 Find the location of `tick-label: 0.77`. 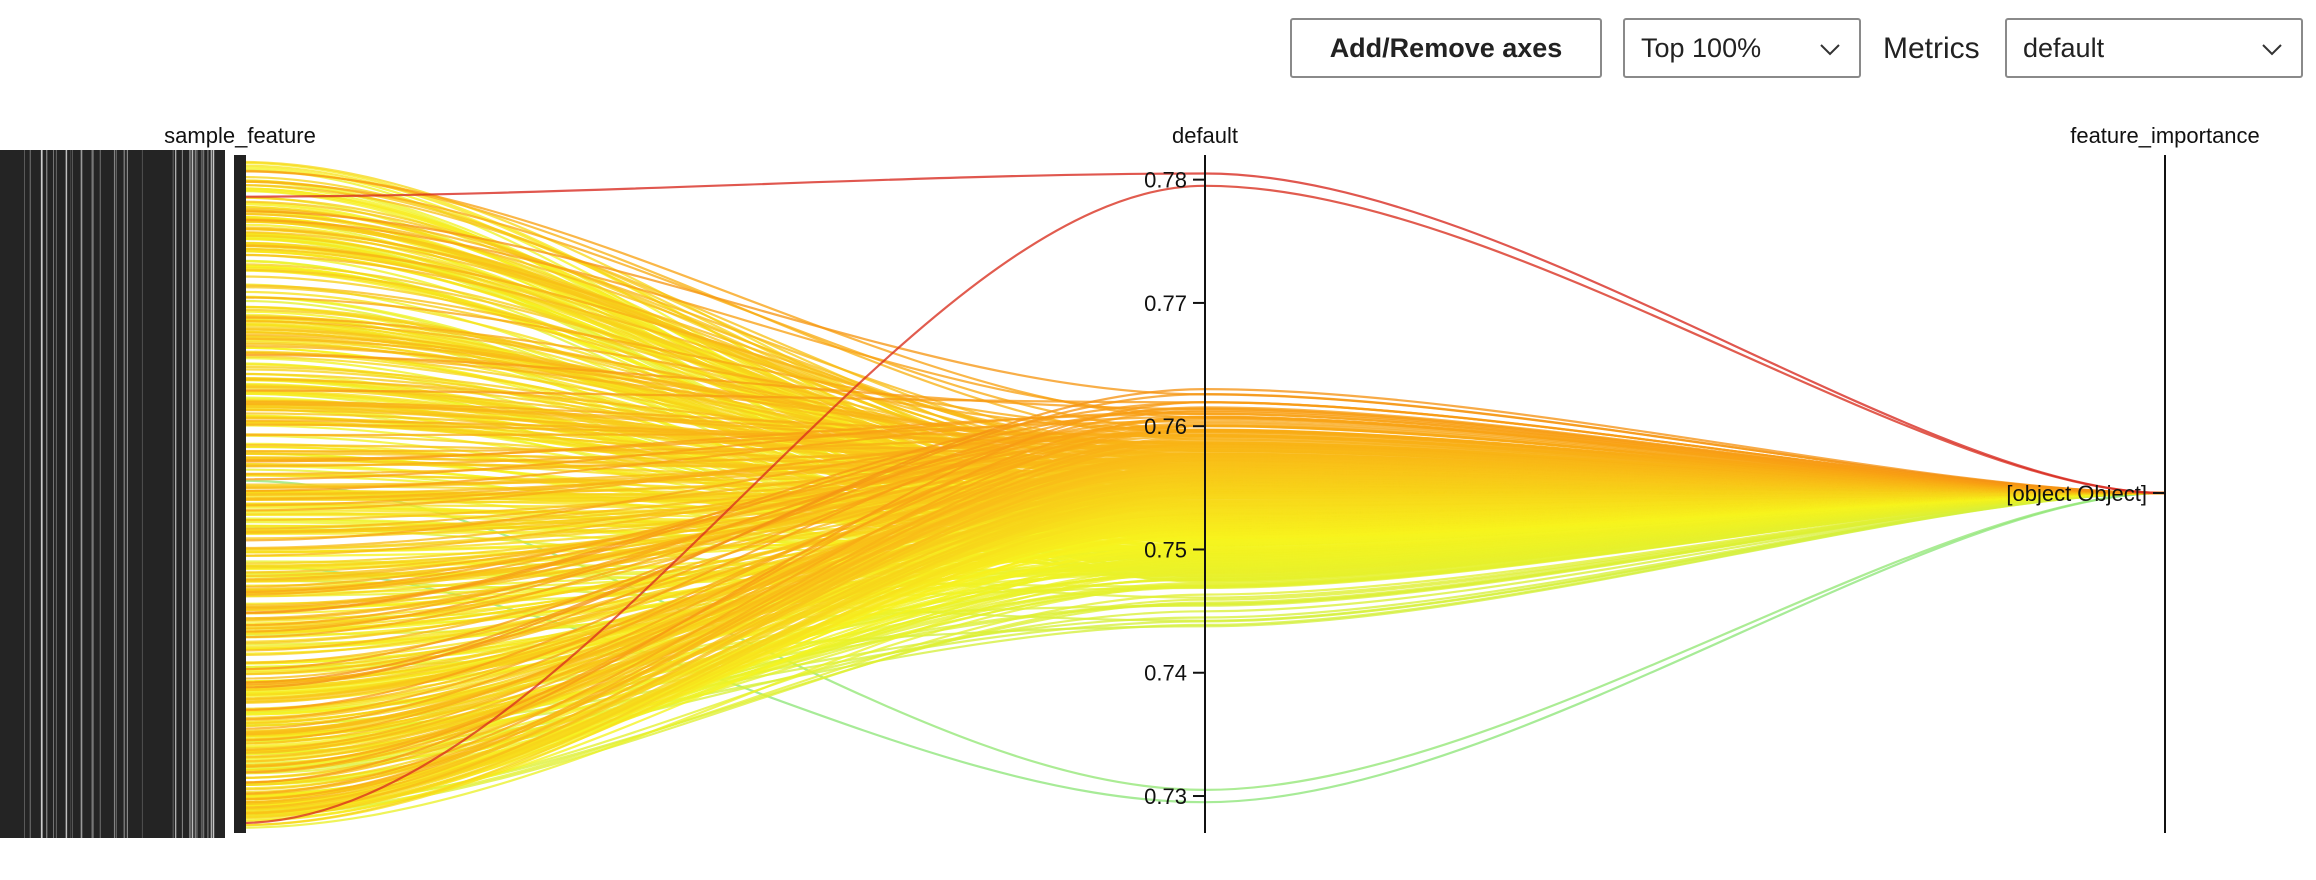

tick-label: 0.77 is located at coordinates (1165, 303).